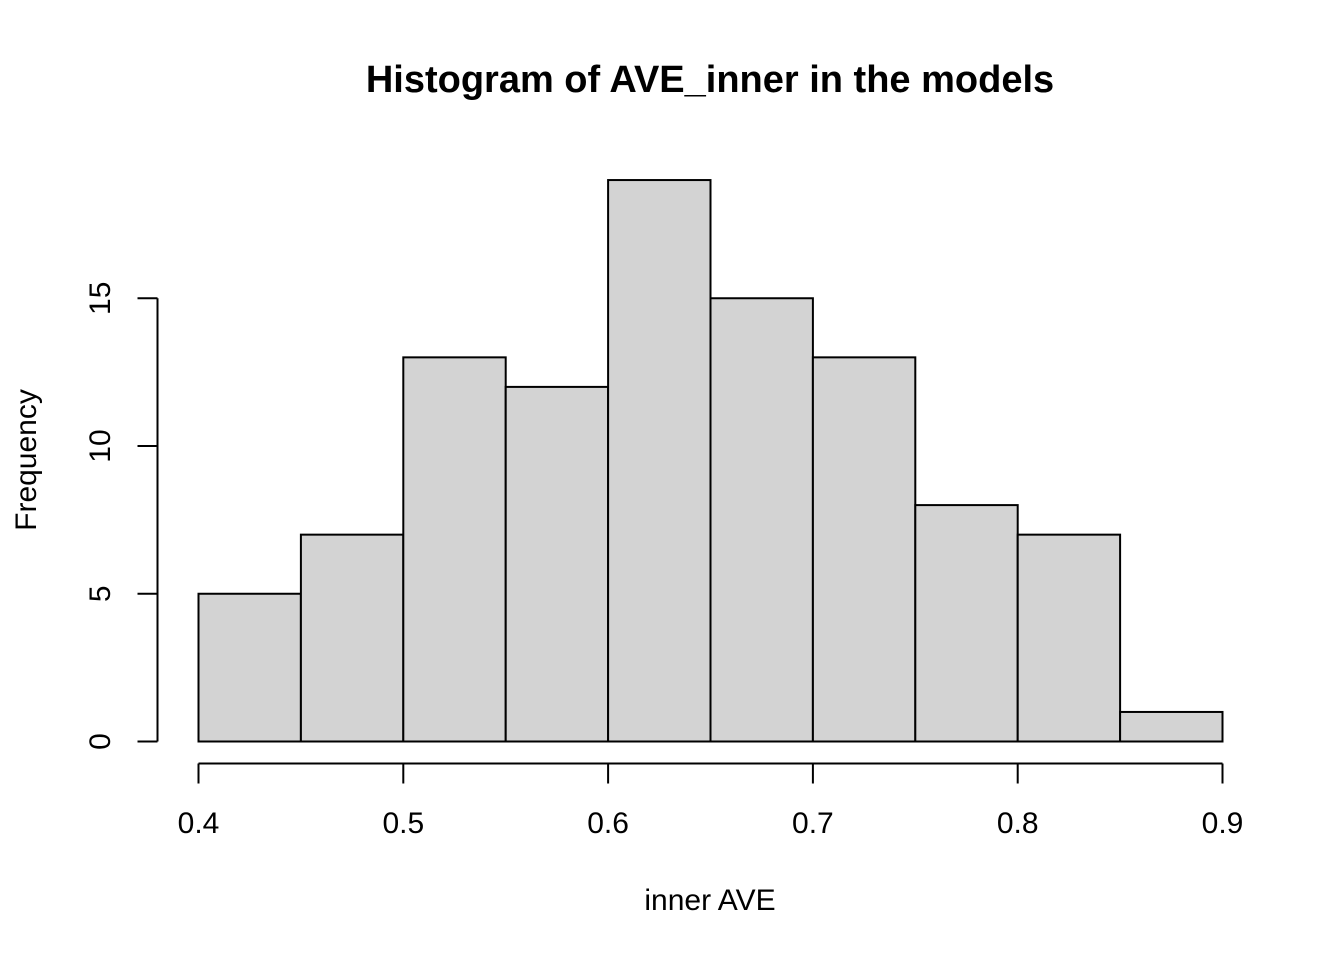 The width and height of the screenshot is (1344, 960). Describe the element at coordinates (26, 460) in the screenshot. I see `y-axis-label: Frequency` at that location.